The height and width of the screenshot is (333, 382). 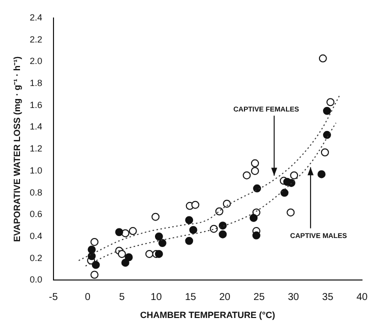 What do you see at coordinates (36, 257) in the screenshot?
I see `y-tick-label: 0.2` at bounding box center [36, 257].